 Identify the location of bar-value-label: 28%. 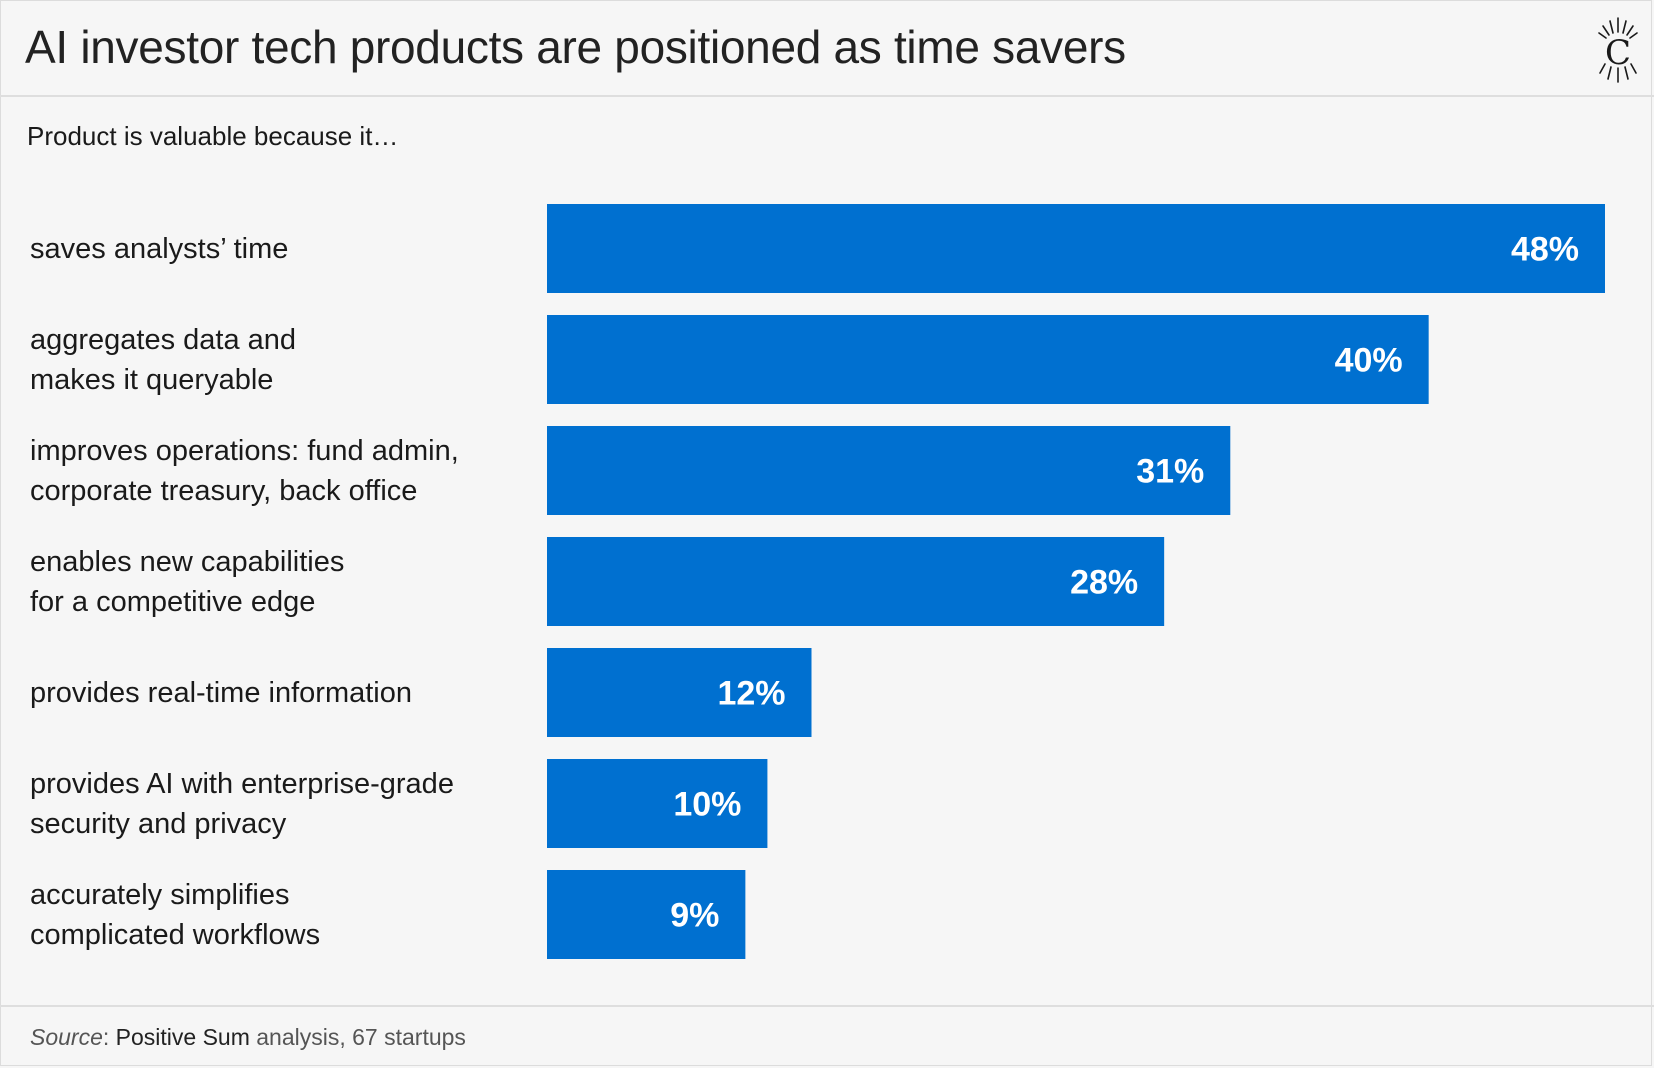
(1104, 583).